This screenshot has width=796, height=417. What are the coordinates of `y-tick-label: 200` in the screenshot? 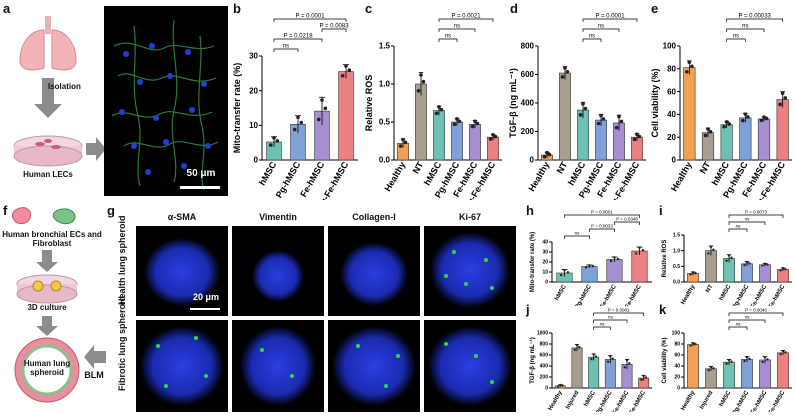 It's located at (544, 378).